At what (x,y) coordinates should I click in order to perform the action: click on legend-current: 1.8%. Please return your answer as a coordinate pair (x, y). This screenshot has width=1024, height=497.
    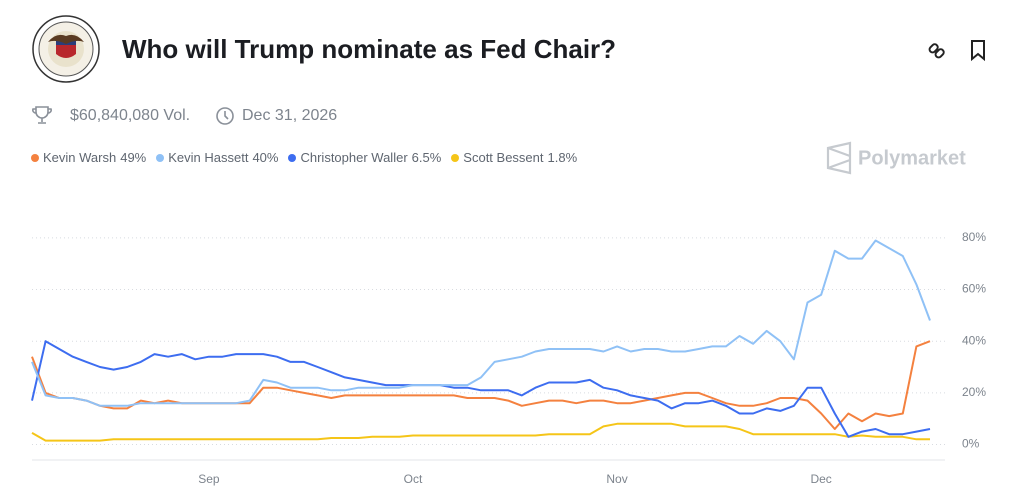
    Looking at the image, I should click on (562, 157).